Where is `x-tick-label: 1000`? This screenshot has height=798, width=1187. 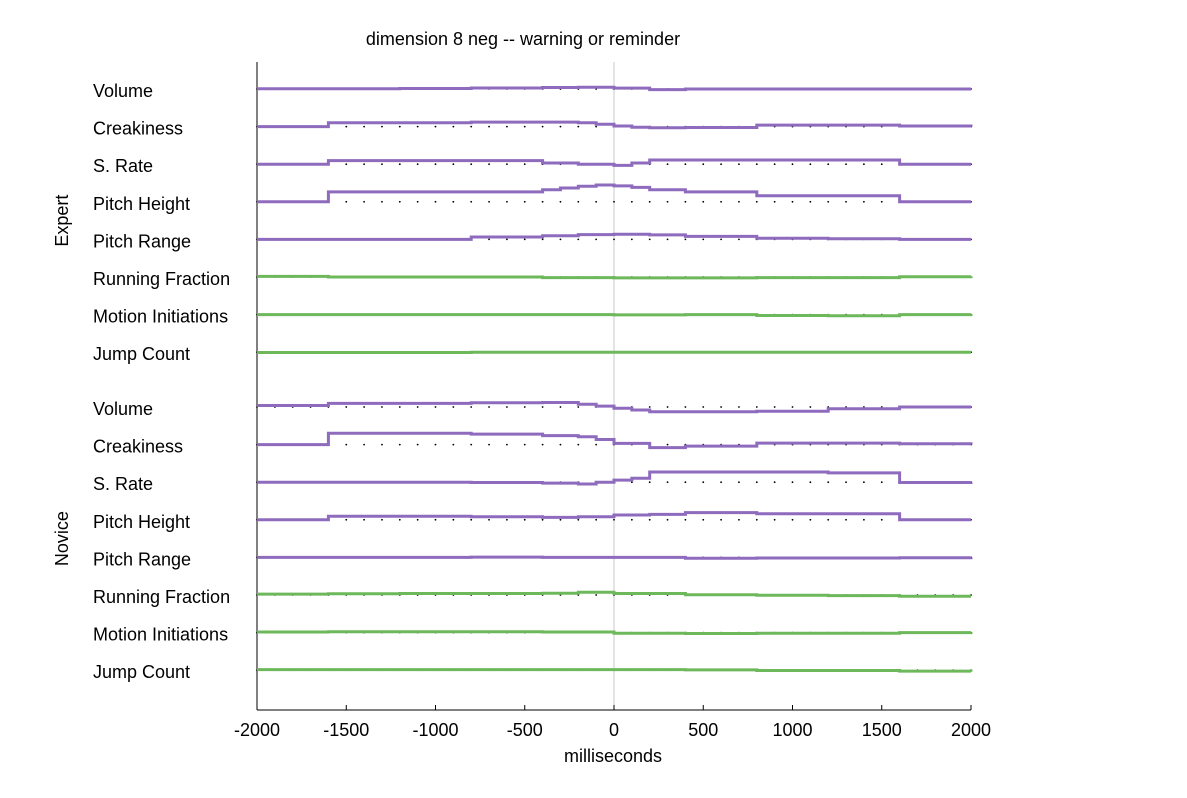 x-tick-label: 1000 is located at coordinates (792, 730).